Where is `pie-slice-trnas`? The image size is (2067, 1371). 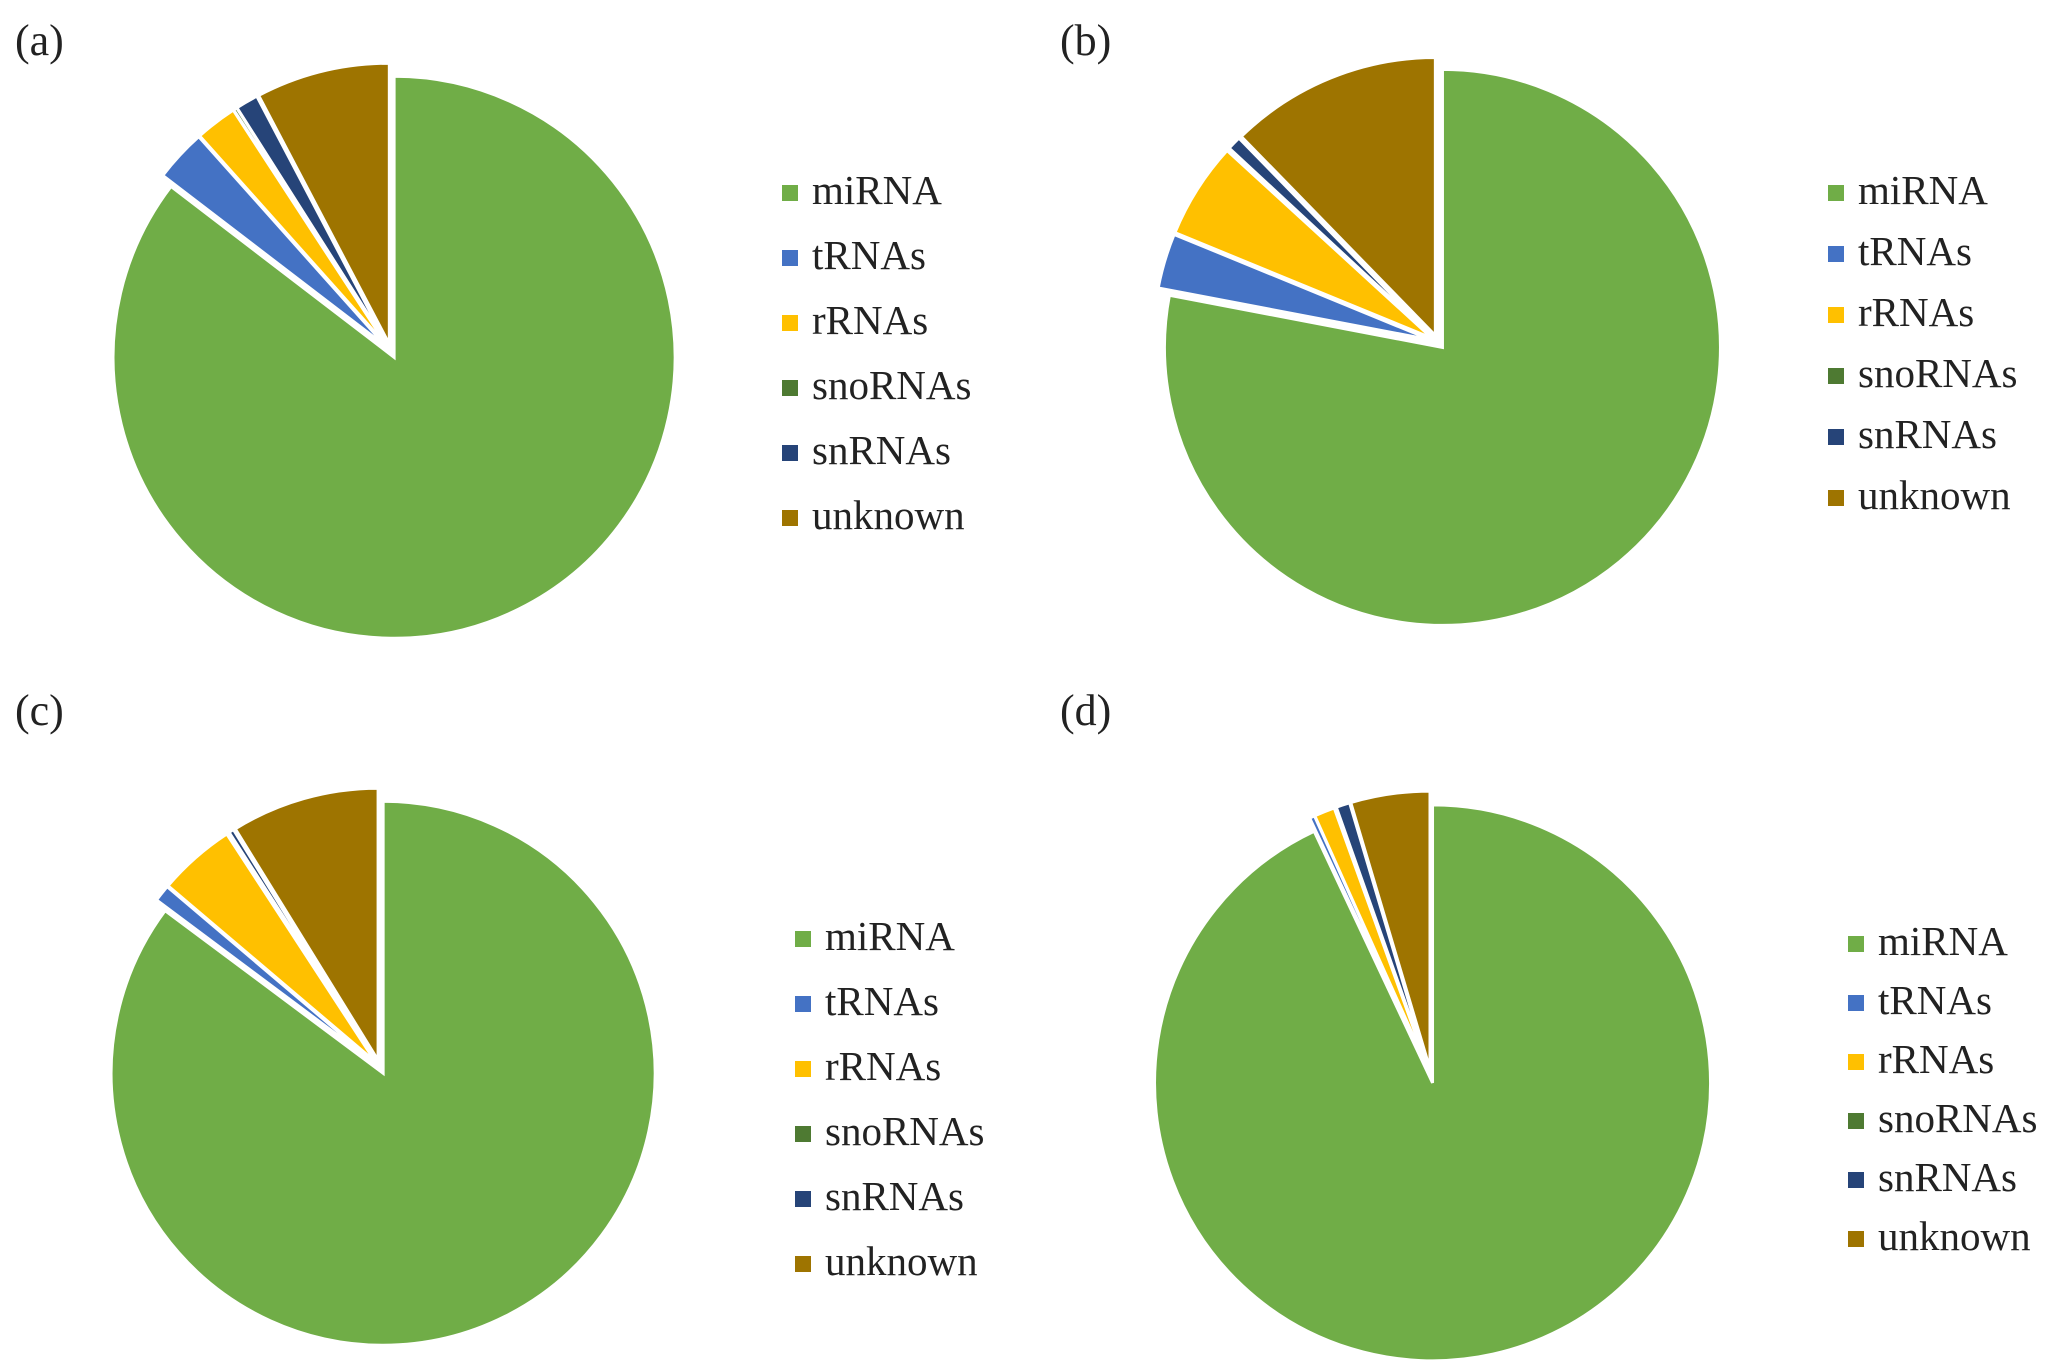
pie-slice-trnas is located at coordinates (1294, 287).